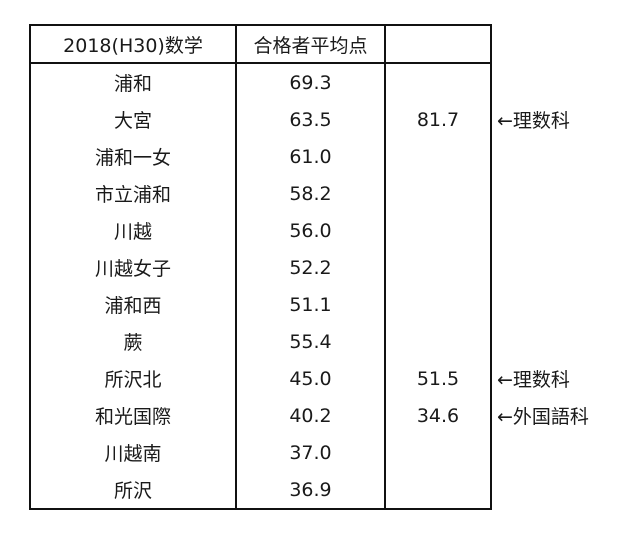 The height and width of the screenshot is (537, 618). What do you see at coordinates (438, 415) in the screenshot?
I see `extra-score-cell: 34.6` at bounding box center [438, 415].